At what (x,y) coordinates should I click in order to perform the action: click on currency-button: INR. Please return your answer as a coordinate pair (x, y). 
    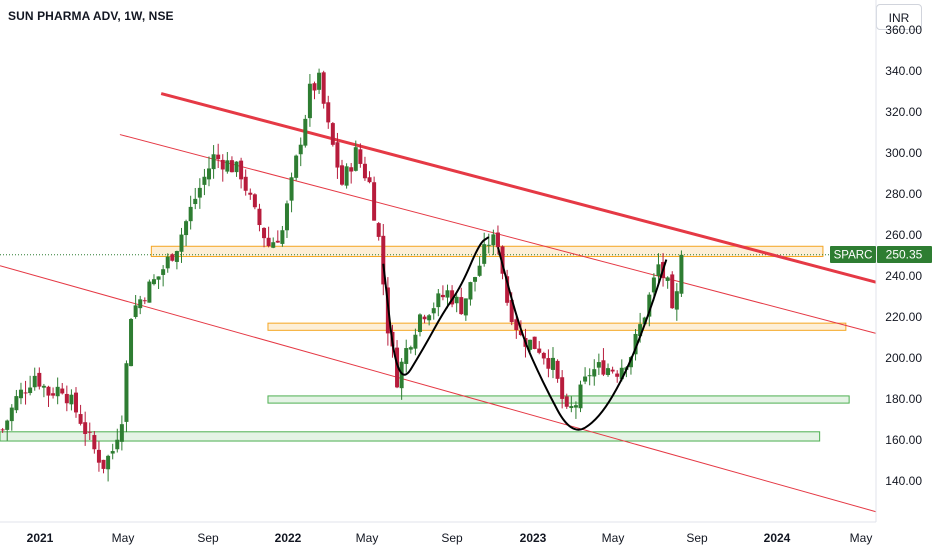
    Looking at the image, I should click on (899, 17).